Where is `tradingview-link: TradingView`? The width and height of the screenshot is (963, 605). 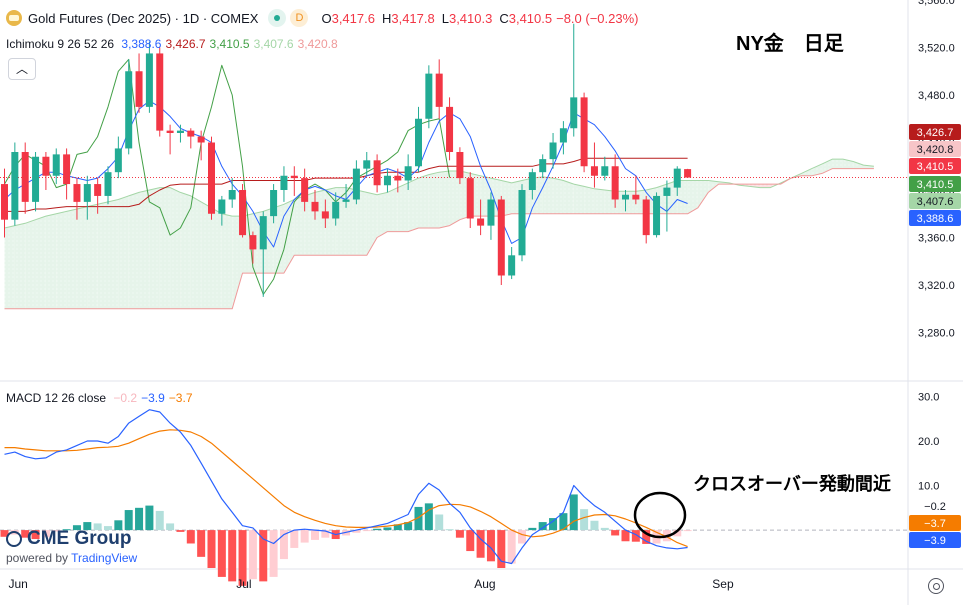
tradingview-link: TradingView is located at coordinates (104, 558).